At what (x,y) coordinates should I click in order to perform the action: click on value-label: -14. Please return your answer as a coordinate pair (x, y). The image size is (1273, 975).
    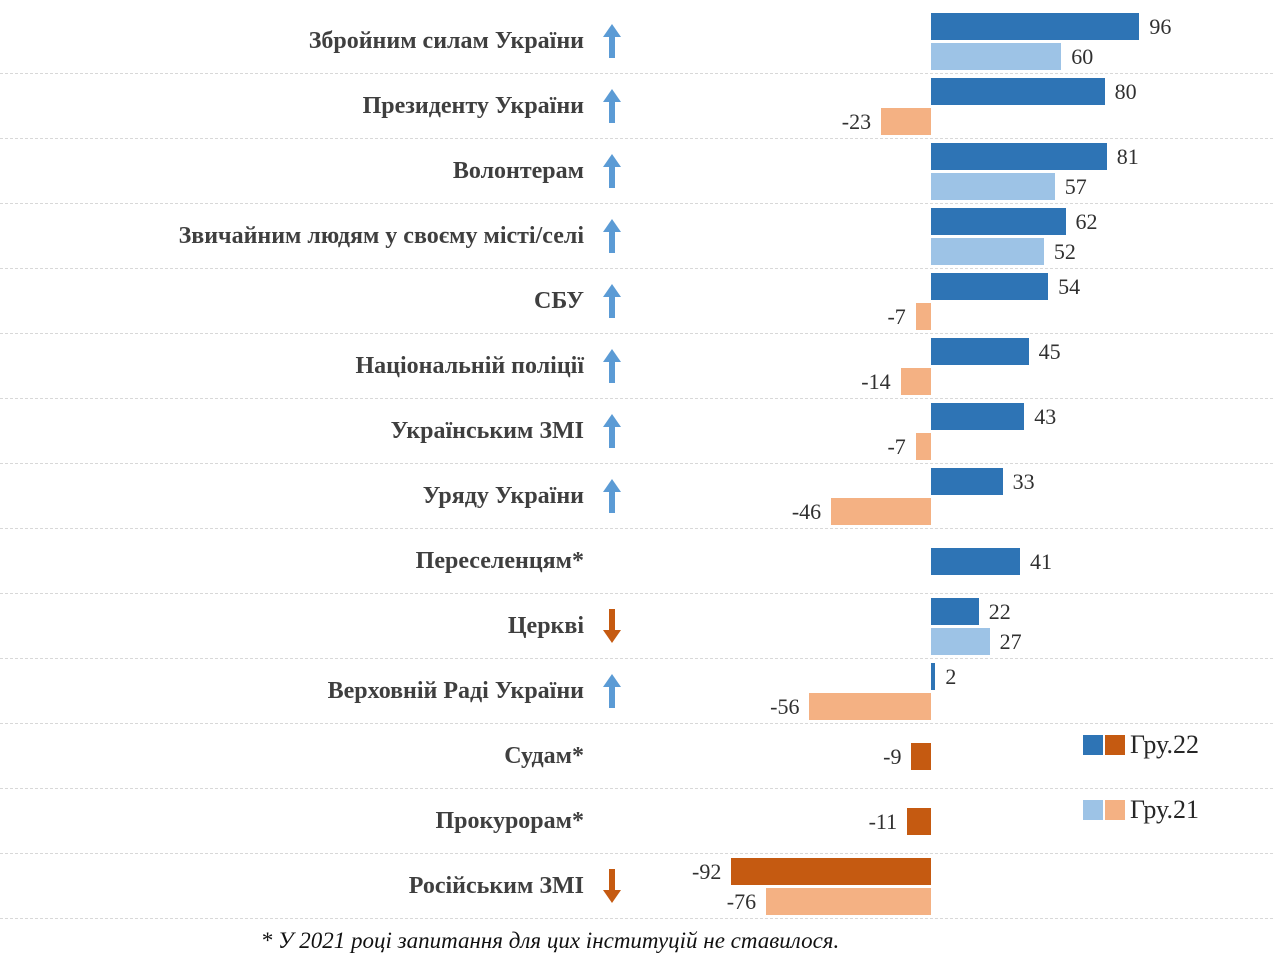
    Looking at the image, I should click on (876, 381).